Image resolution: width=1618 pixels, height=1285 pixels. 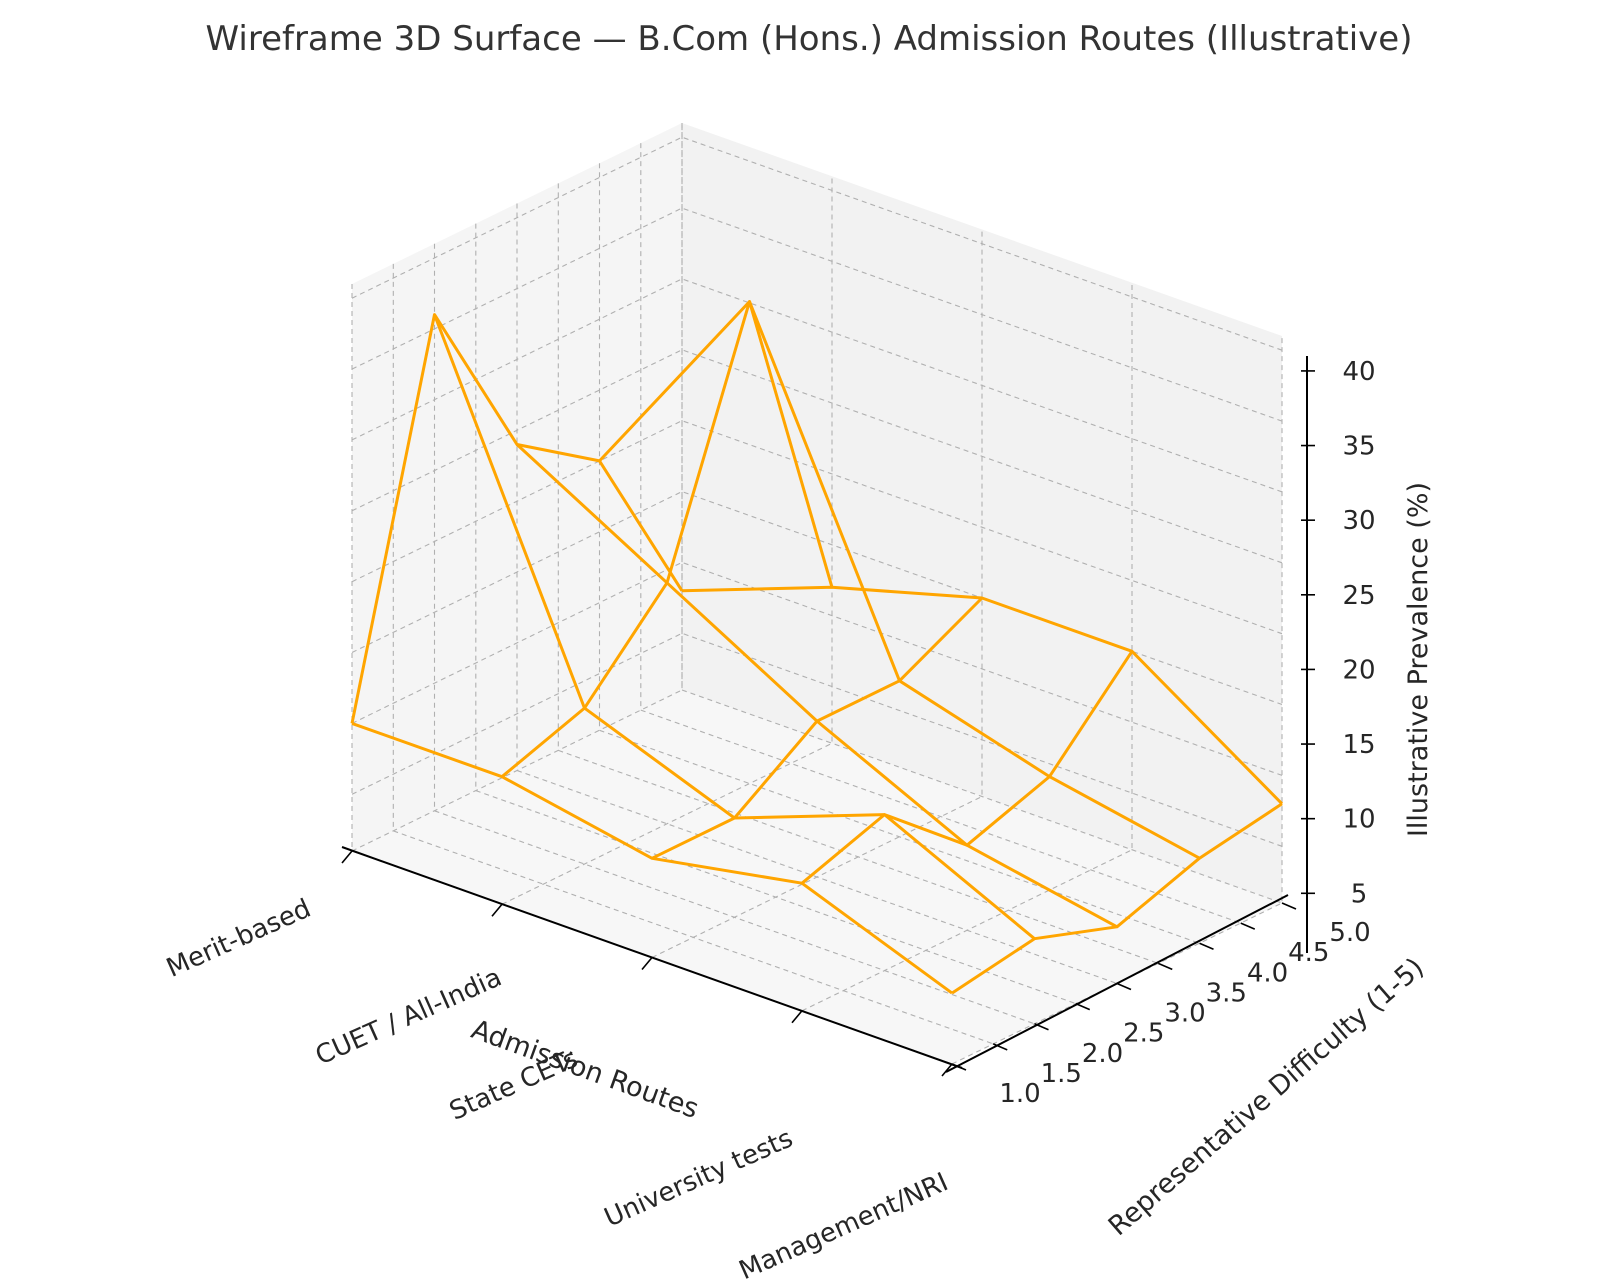 I want to click on z-tick-label: 25, so click(x=1358, y=596).